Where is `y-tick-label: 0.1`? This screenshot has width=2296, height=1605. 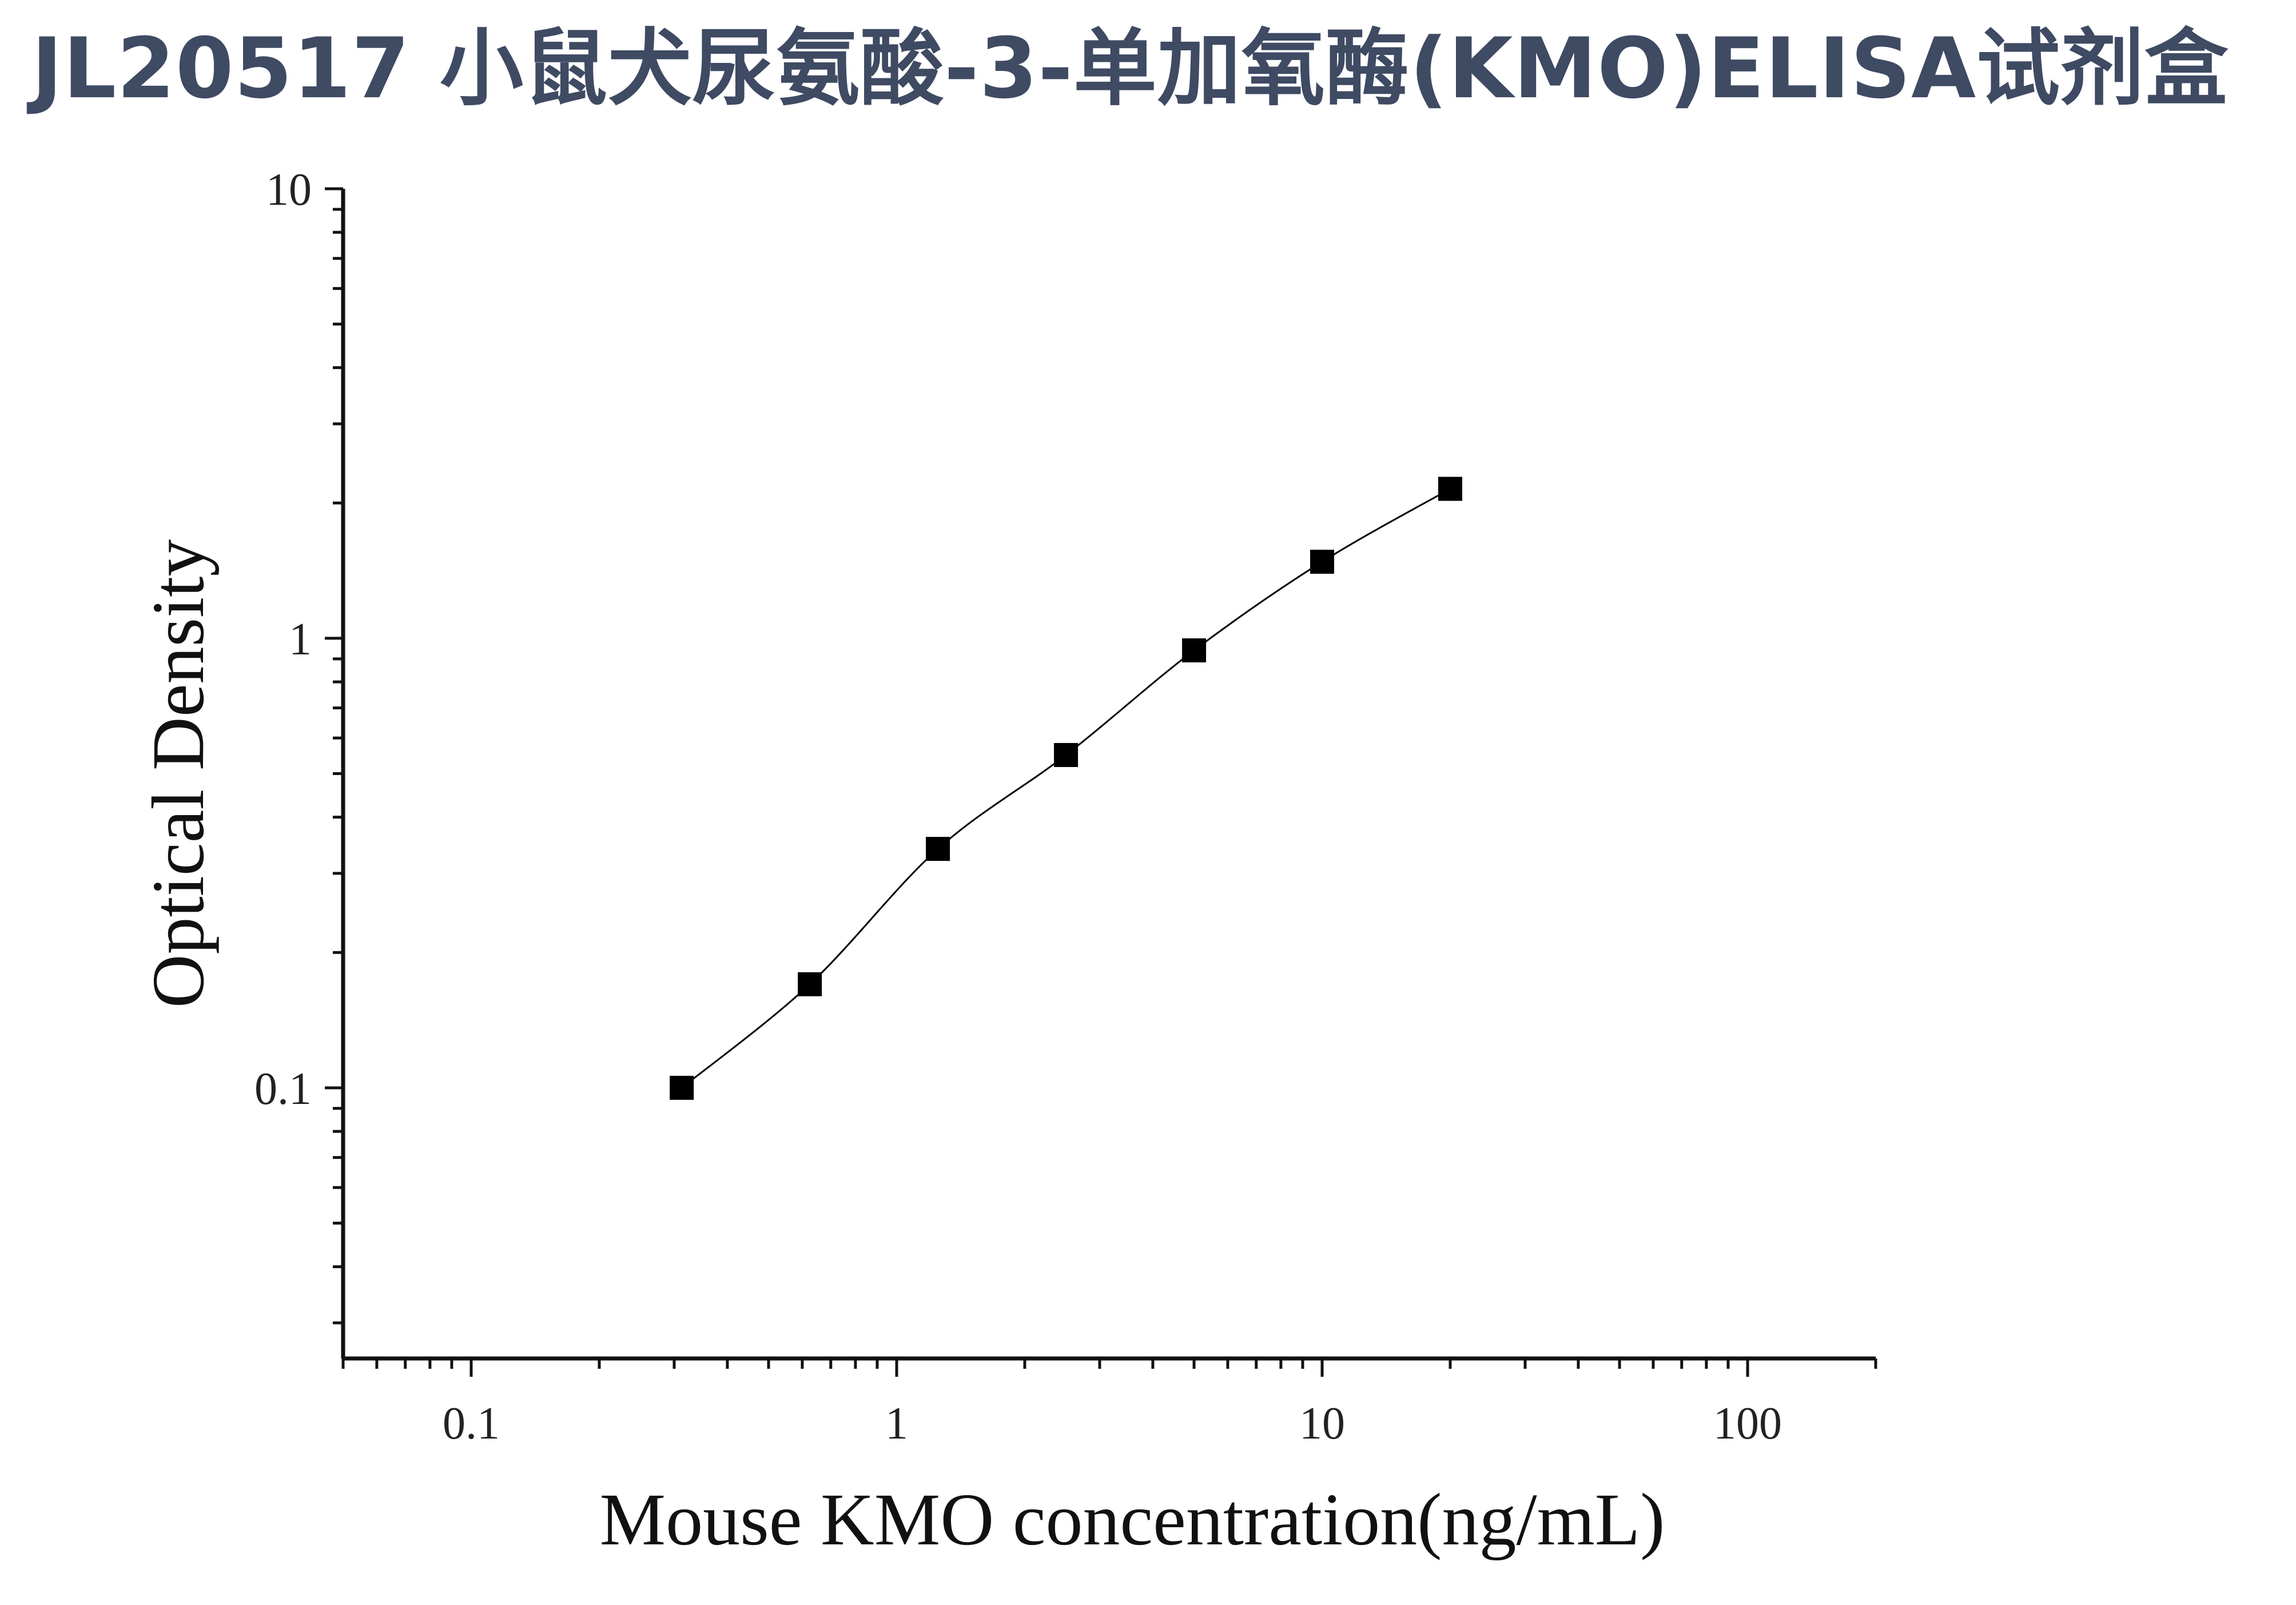 y-tick-label: 0.1 is located at coordinates (283, 1089).